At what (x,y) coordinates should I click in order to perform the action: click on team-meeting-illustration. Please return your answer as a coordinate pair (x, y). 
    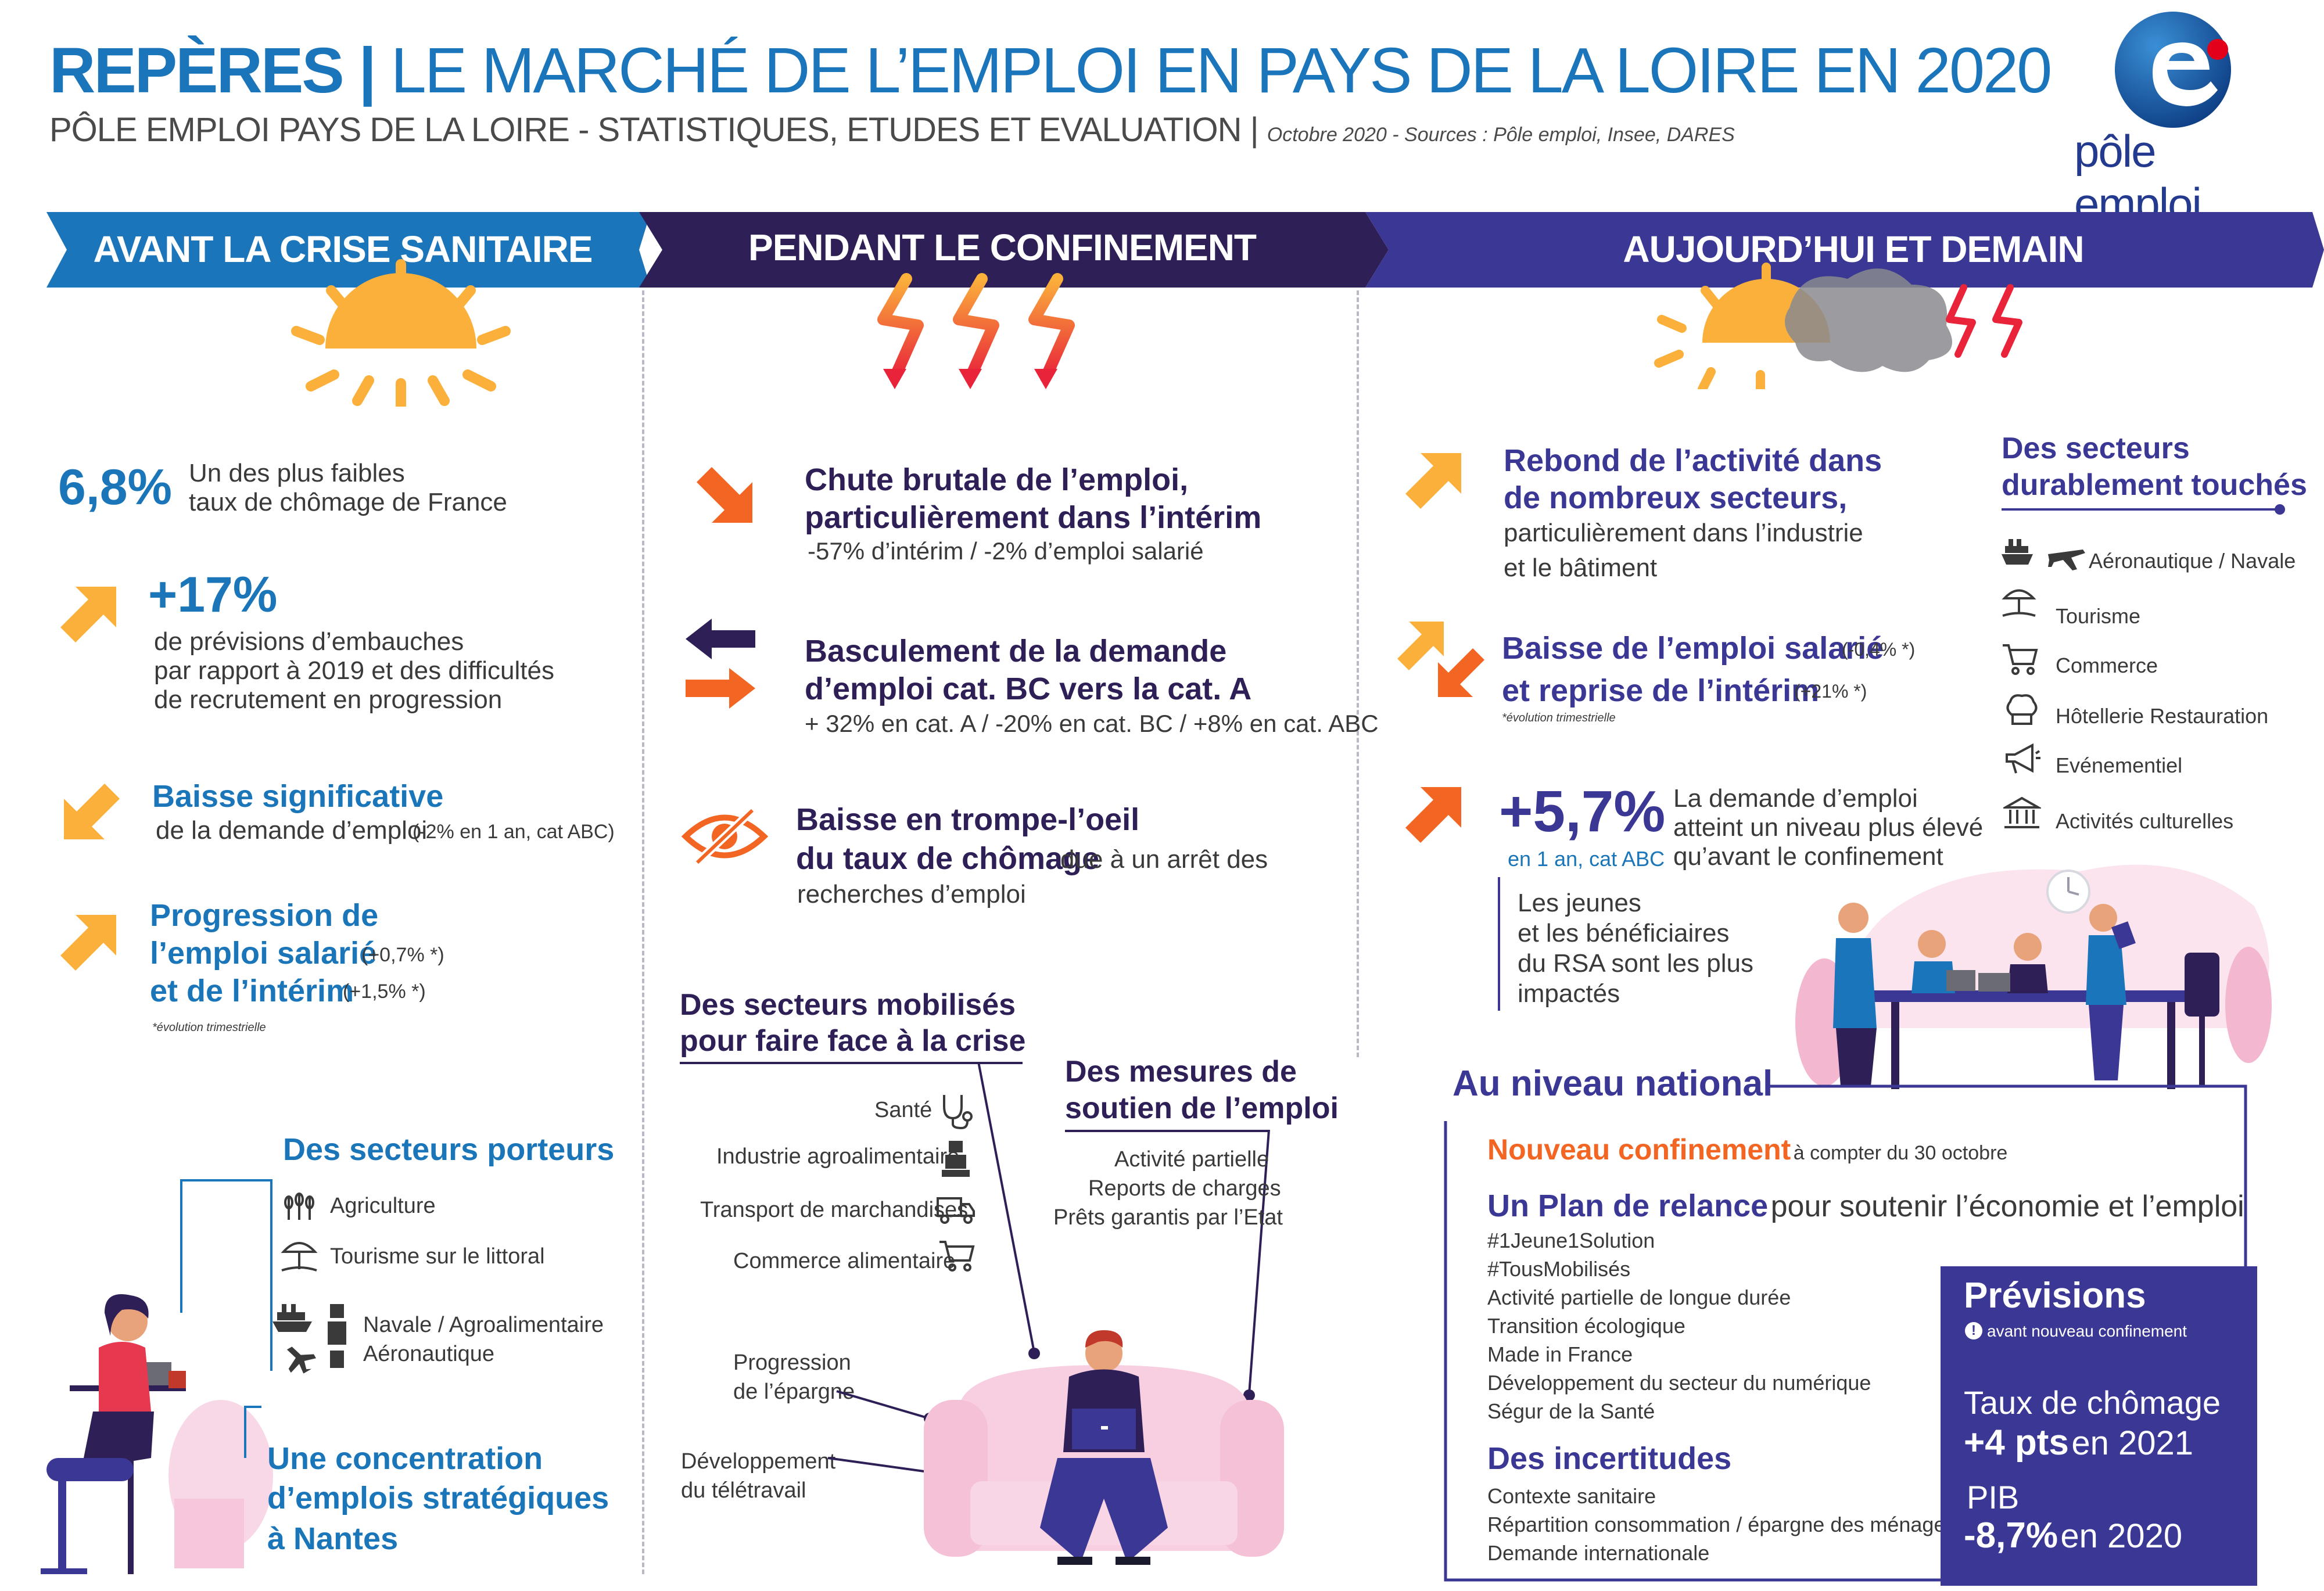
    Looking at the image, I should click on (2033, 976).